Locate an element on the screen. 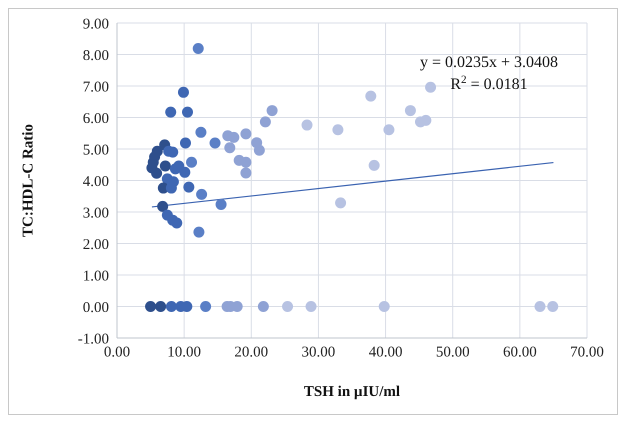  y-tick-label: 1.00 is located at coordinates (95, 276).